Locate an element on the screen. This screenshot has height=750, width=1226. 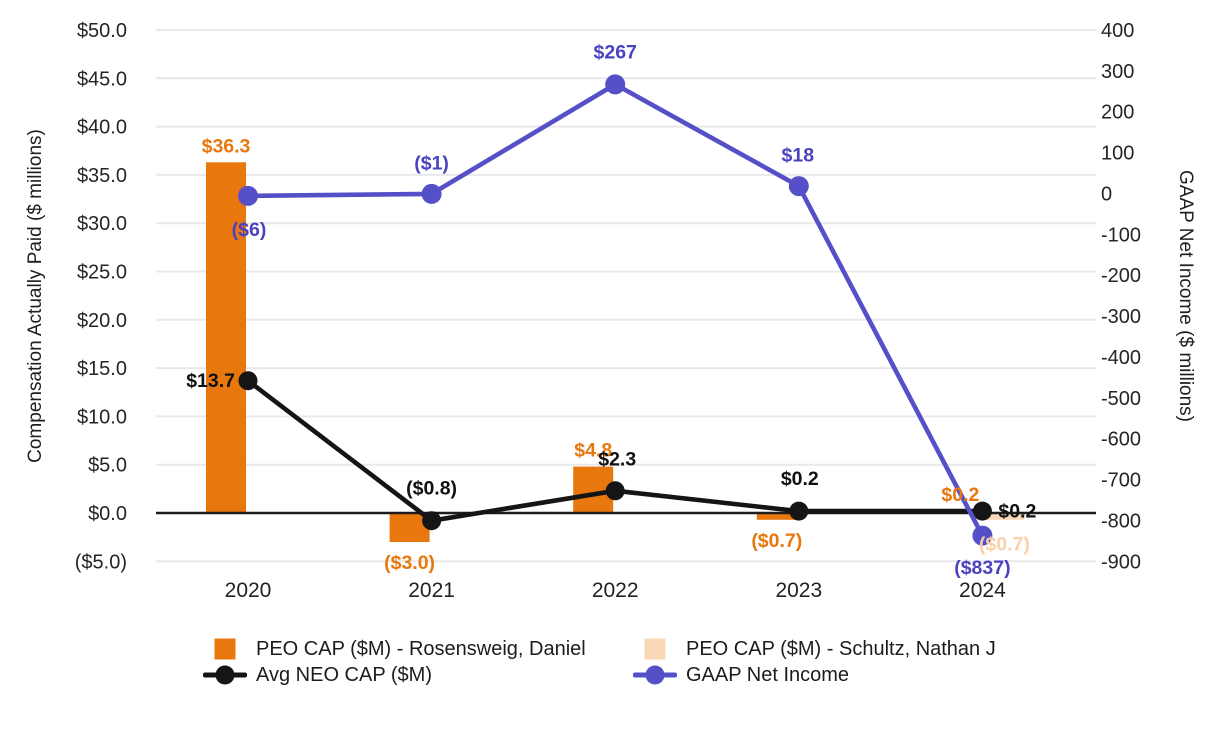
left-axis-tick: $15.0 is located at coordinates (102, 369).